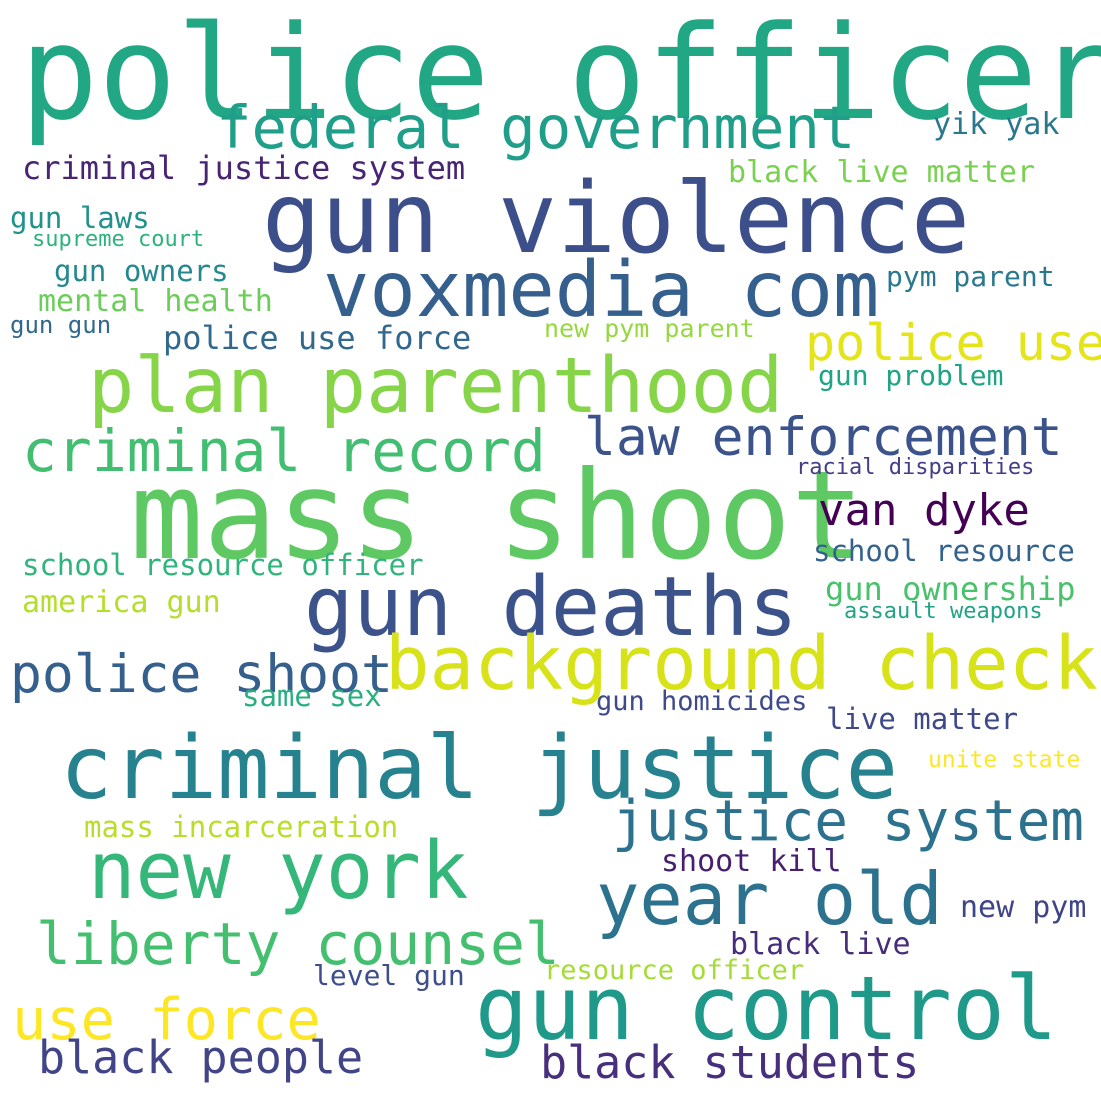  I want to click on word-use-force: use force, so click(166, 1020).